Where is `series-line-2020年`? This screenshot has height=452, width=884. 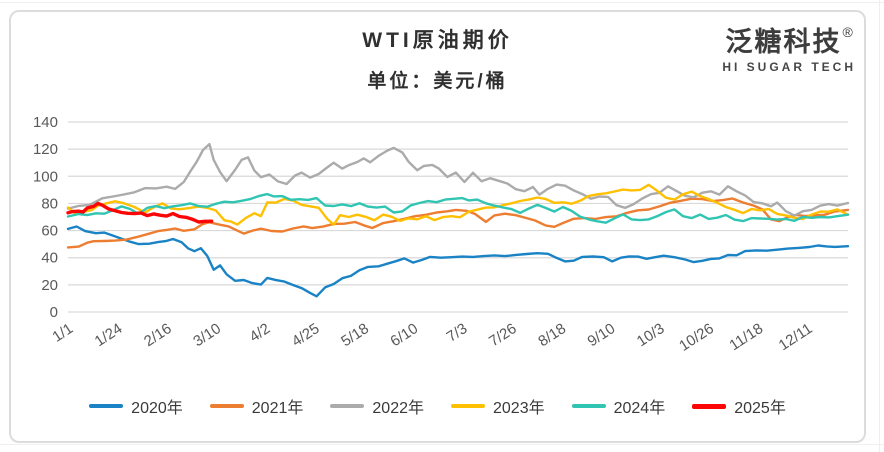
series-line-2020年 is located at coordinates (458, 261).